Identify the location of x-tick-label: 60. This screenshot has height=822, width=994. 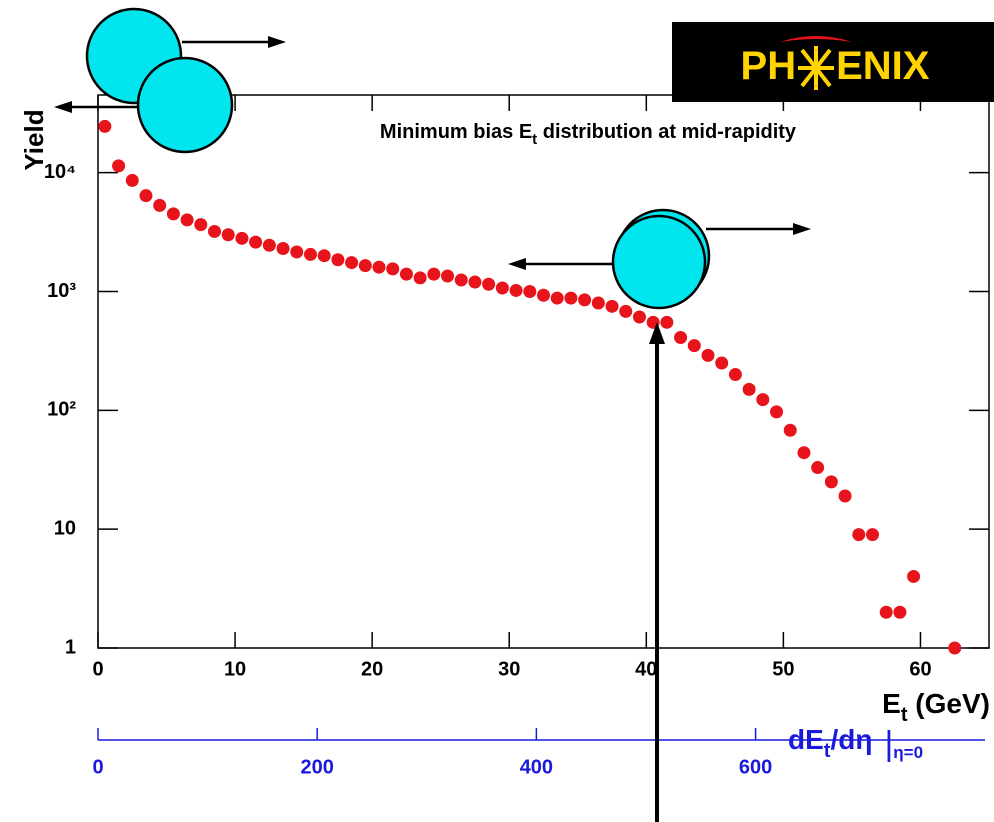
(920, 669).